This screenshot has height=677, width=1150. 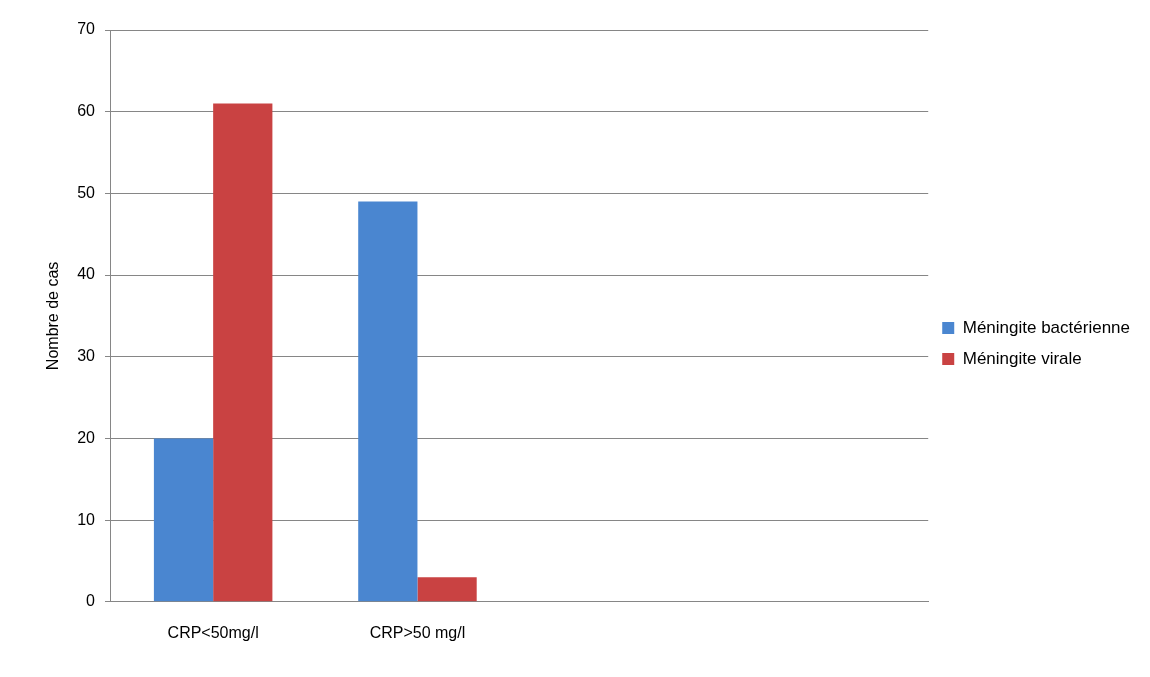 I want to click on x-tick-label: CRP>50 mg/l, so click(x=417, y=632).